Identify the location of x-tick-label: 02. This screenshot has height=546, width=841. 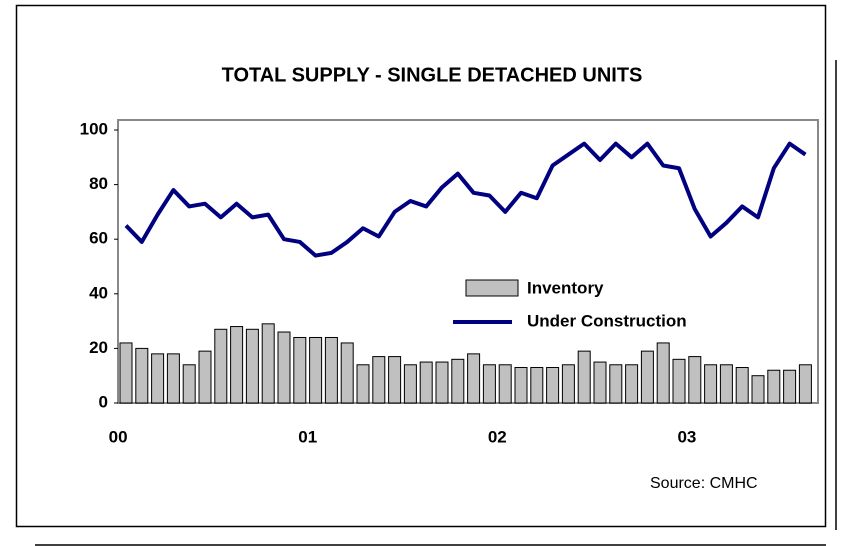
(497, 436).